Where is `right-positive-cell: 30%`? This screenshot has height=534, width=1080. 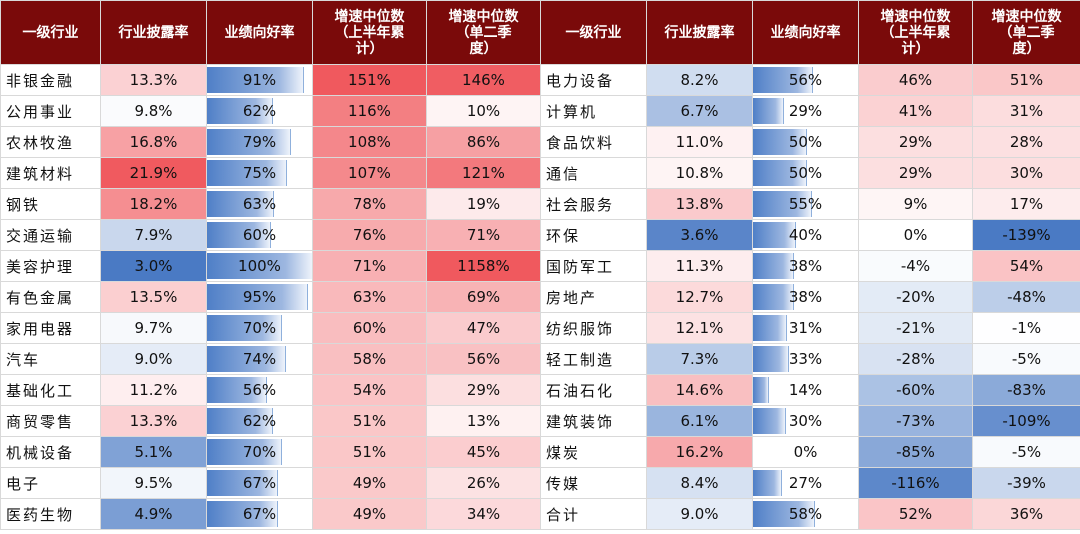 right-positive-cell: 30% is located at coordinates (805, 421).